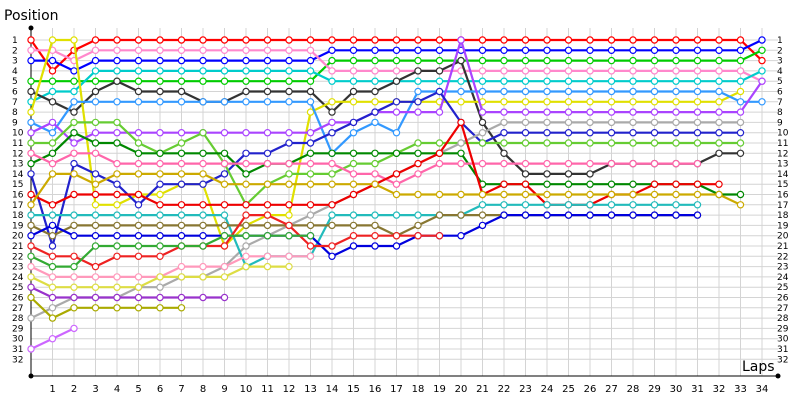  I want to click on x-tick-label: 14, so click(332, 389).